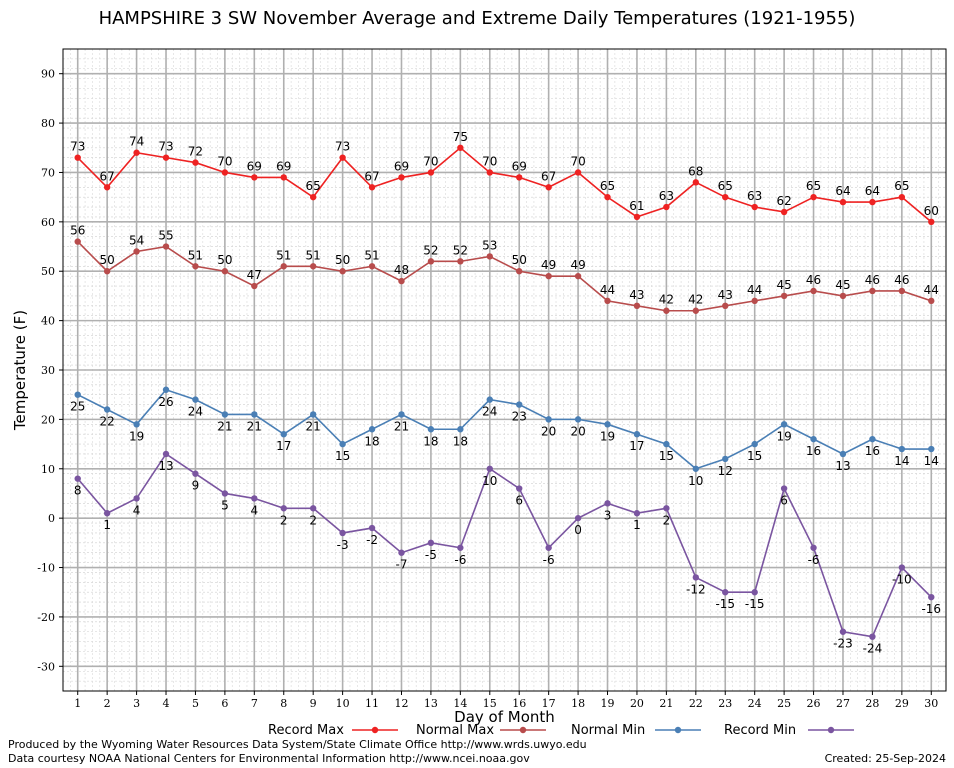 This screenshot has width=954, height=768. What do you see at coordinates (696, 703) in the screenshot?
I see `x-tick-label: 22` at bounding box center [696, 703].